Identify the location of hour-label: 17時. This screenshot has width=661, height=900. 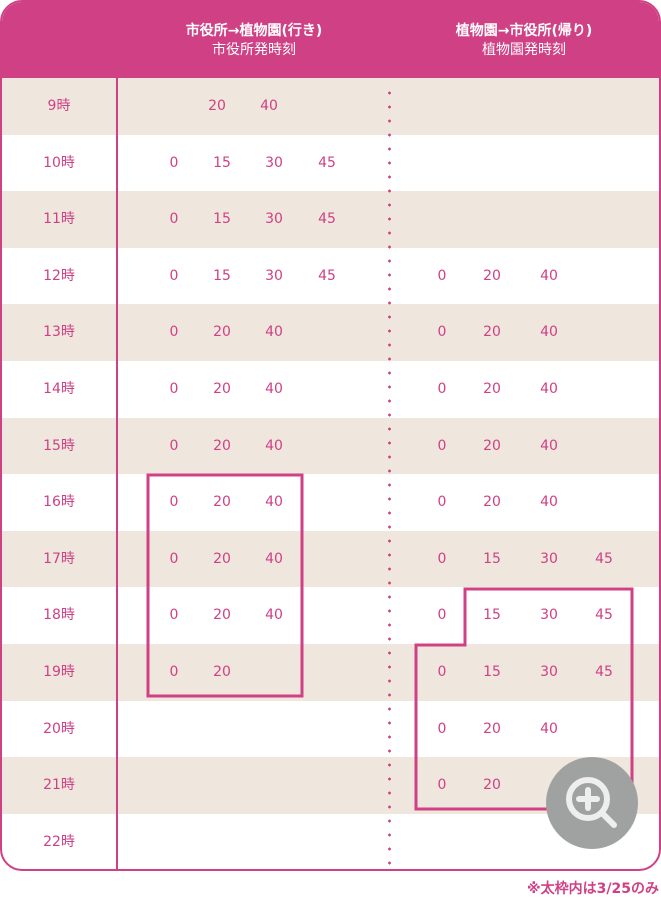
(59, 558).